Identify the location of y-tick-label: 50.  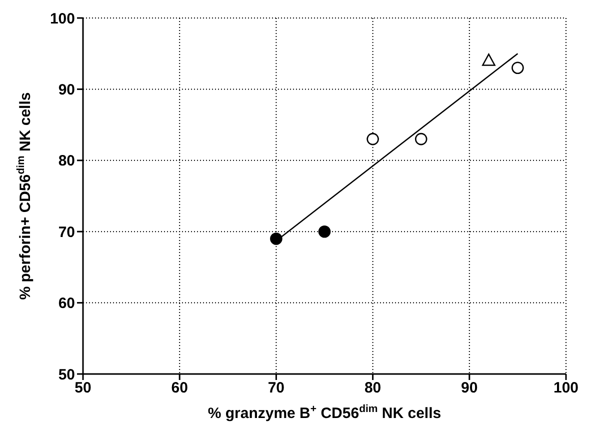
(66, 375).